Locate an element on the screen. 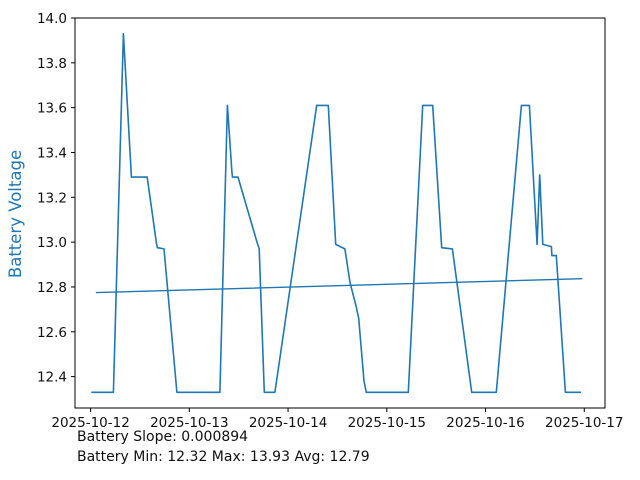  stats-line-slope: Battery Slope: 0.000894 is located at coordinates (163, 437).